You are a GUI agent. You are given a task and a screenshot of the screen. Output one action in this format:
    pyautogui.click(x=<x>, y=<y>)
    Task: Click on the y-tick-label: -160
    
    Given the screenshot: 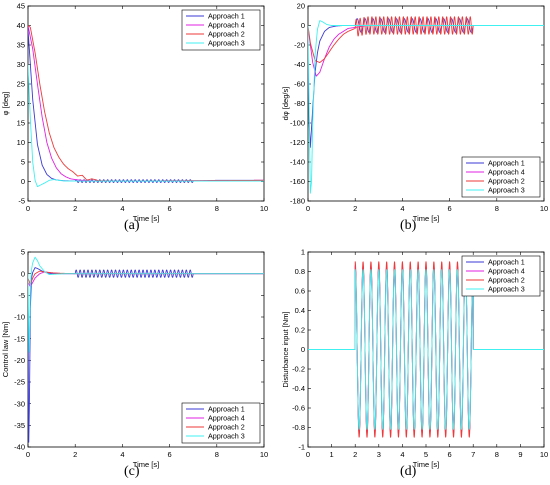 What is the action you would take?
    pyautogui.click(x=297, y=181)
    